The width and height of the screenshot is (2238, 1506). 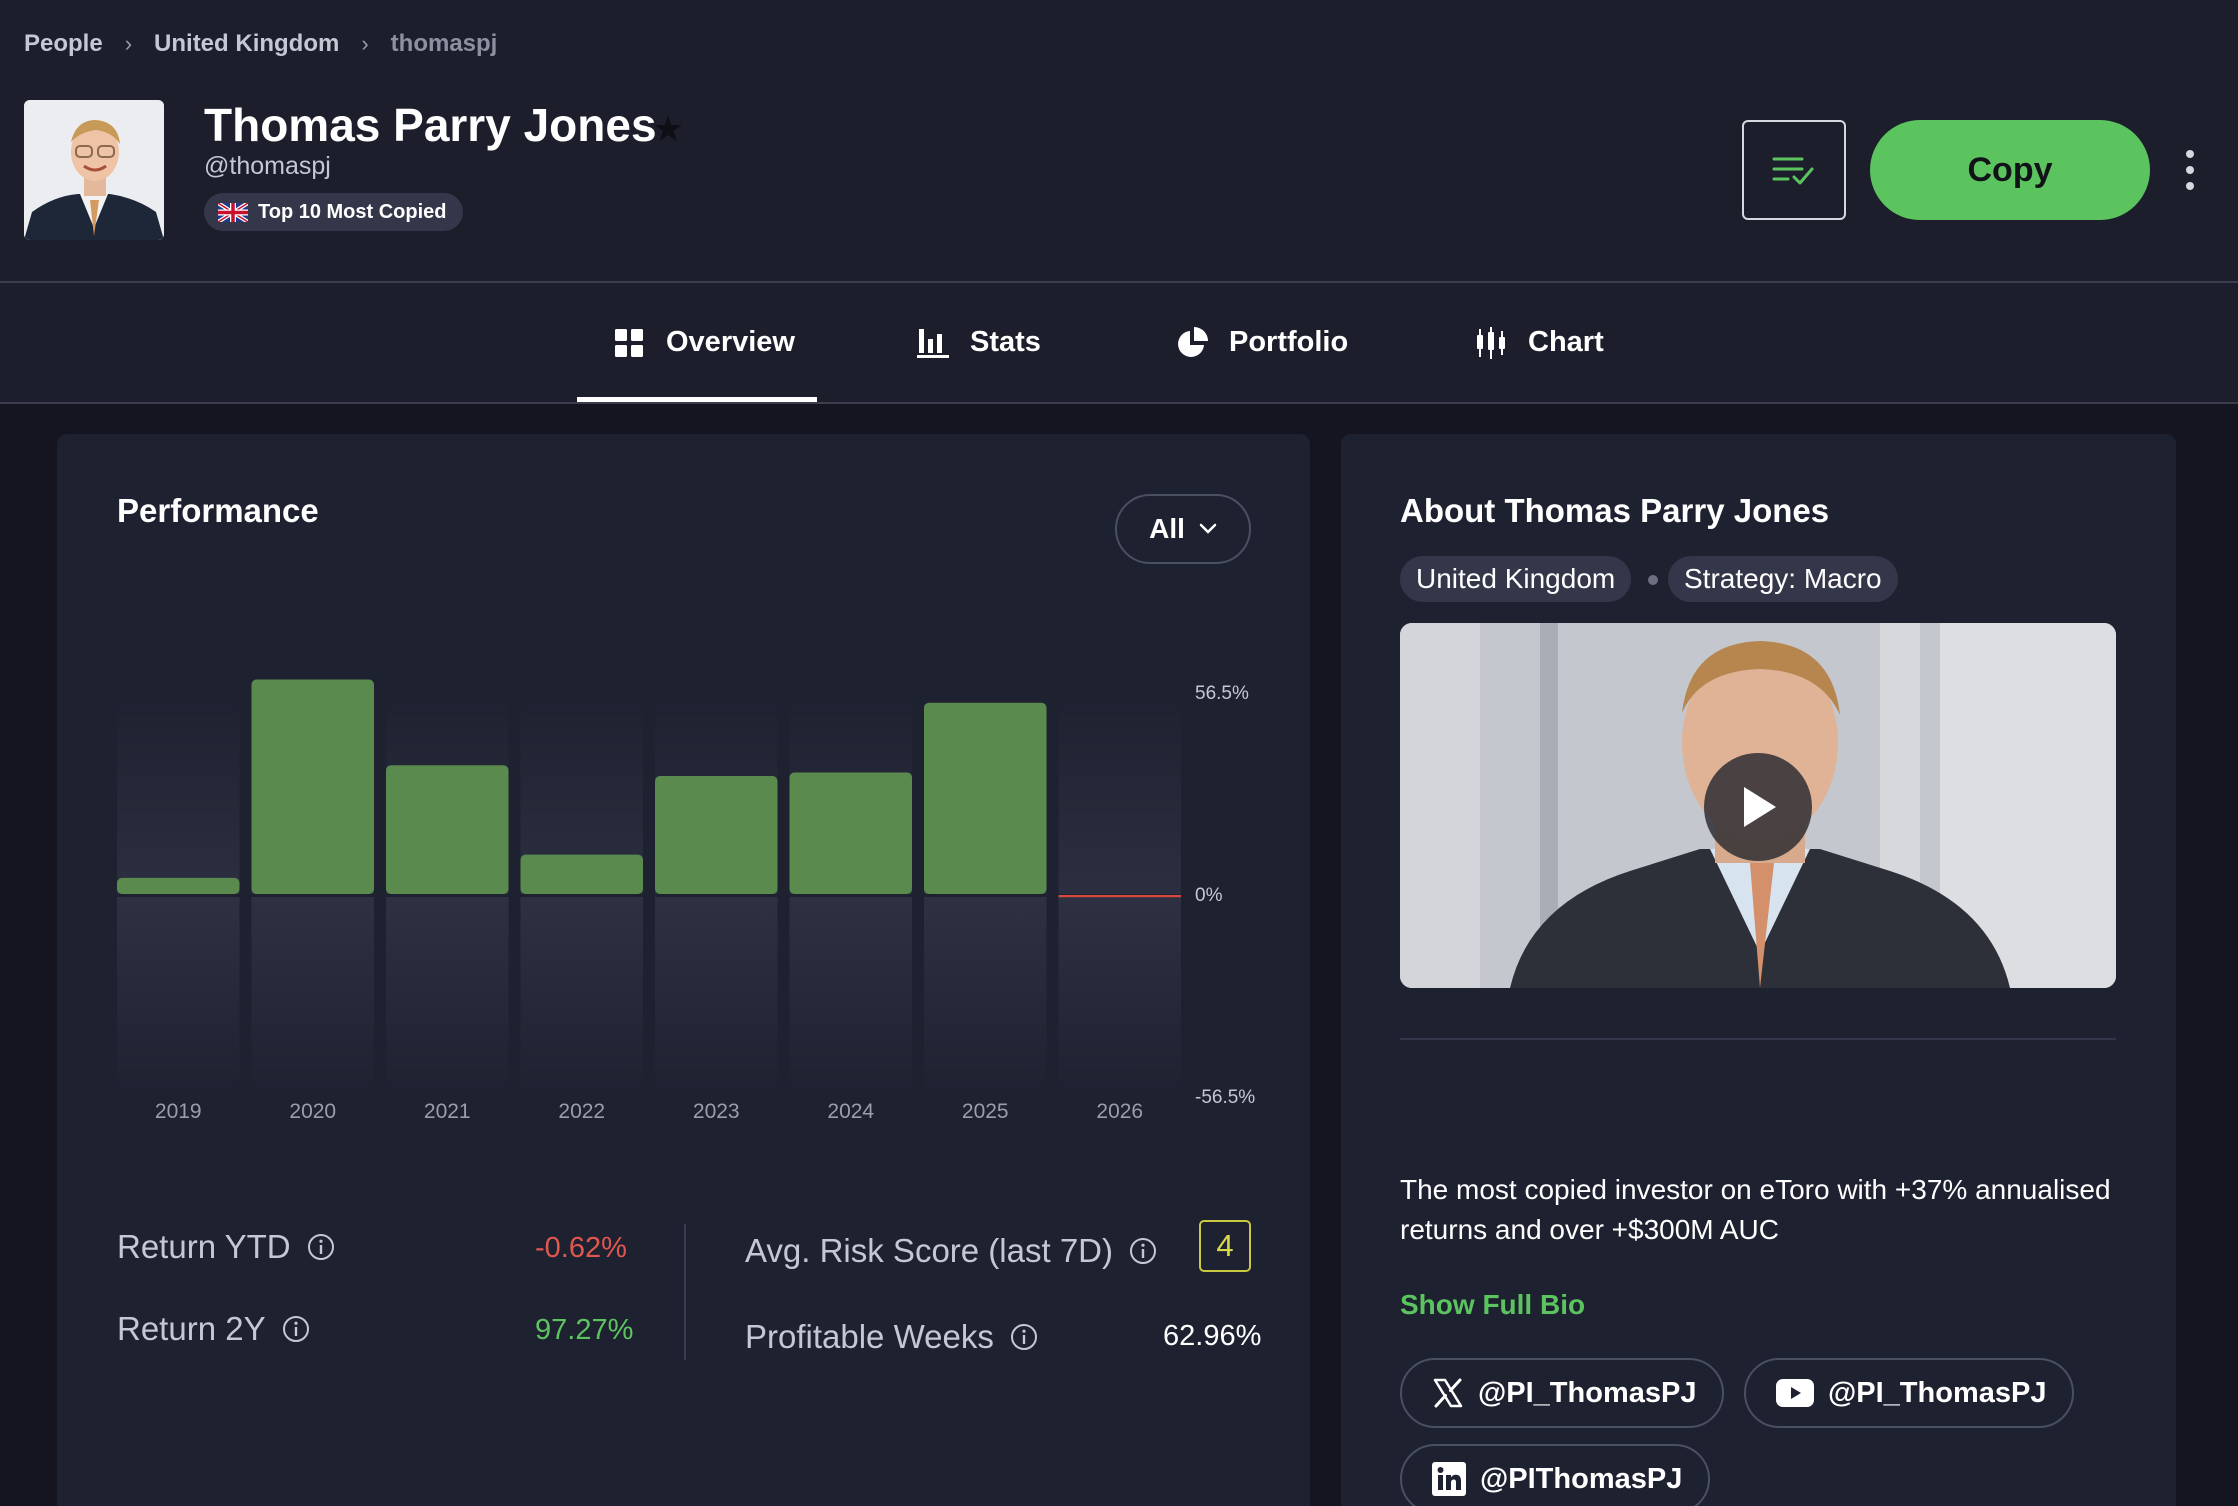 I want to click on profitable-weeks-label: Profitable Weeks, so click(x=891, y=1337).